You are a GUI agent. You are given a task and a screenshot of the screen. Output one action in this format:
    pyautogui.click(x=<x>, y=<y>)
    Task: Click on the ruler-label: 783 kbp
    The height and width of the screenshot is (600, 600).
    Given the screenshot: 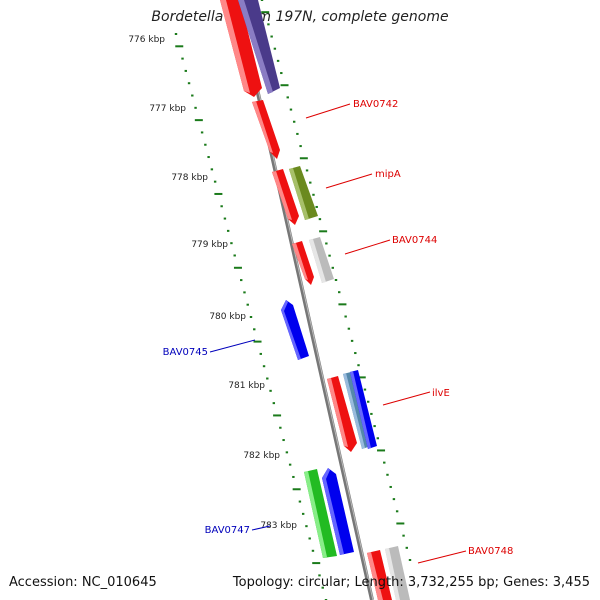 What is the action you would take?
    pyautogui.click(x=278, y=526)
    